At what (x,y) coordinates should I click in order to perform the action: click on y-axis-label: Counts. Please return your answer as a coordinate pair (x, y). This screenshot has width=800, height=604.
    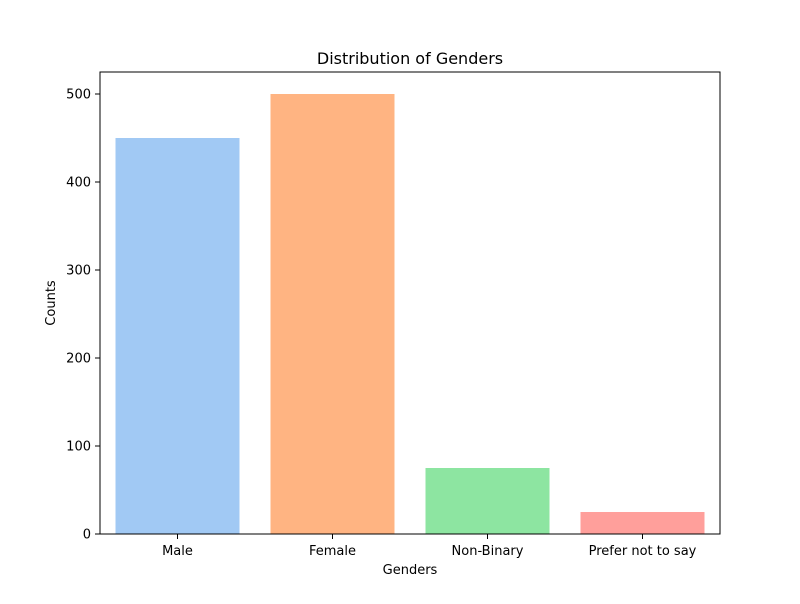
    Looking at the image, I should click on (51, 303).